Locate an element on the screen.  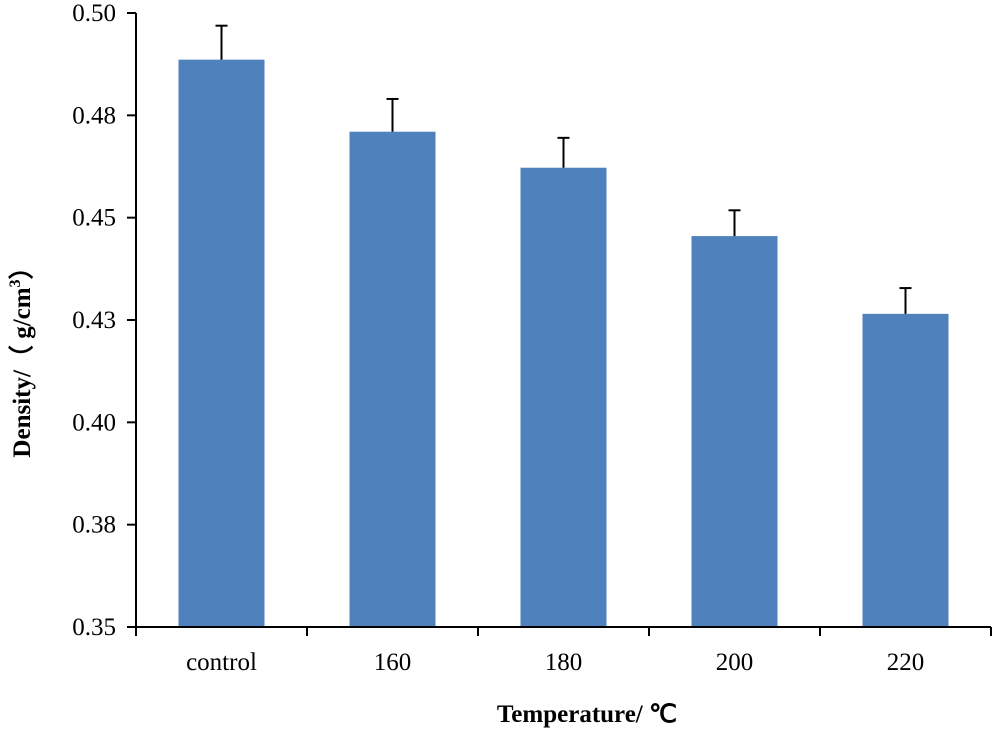
x-axis-ticks is located at coordinates (563, 631).